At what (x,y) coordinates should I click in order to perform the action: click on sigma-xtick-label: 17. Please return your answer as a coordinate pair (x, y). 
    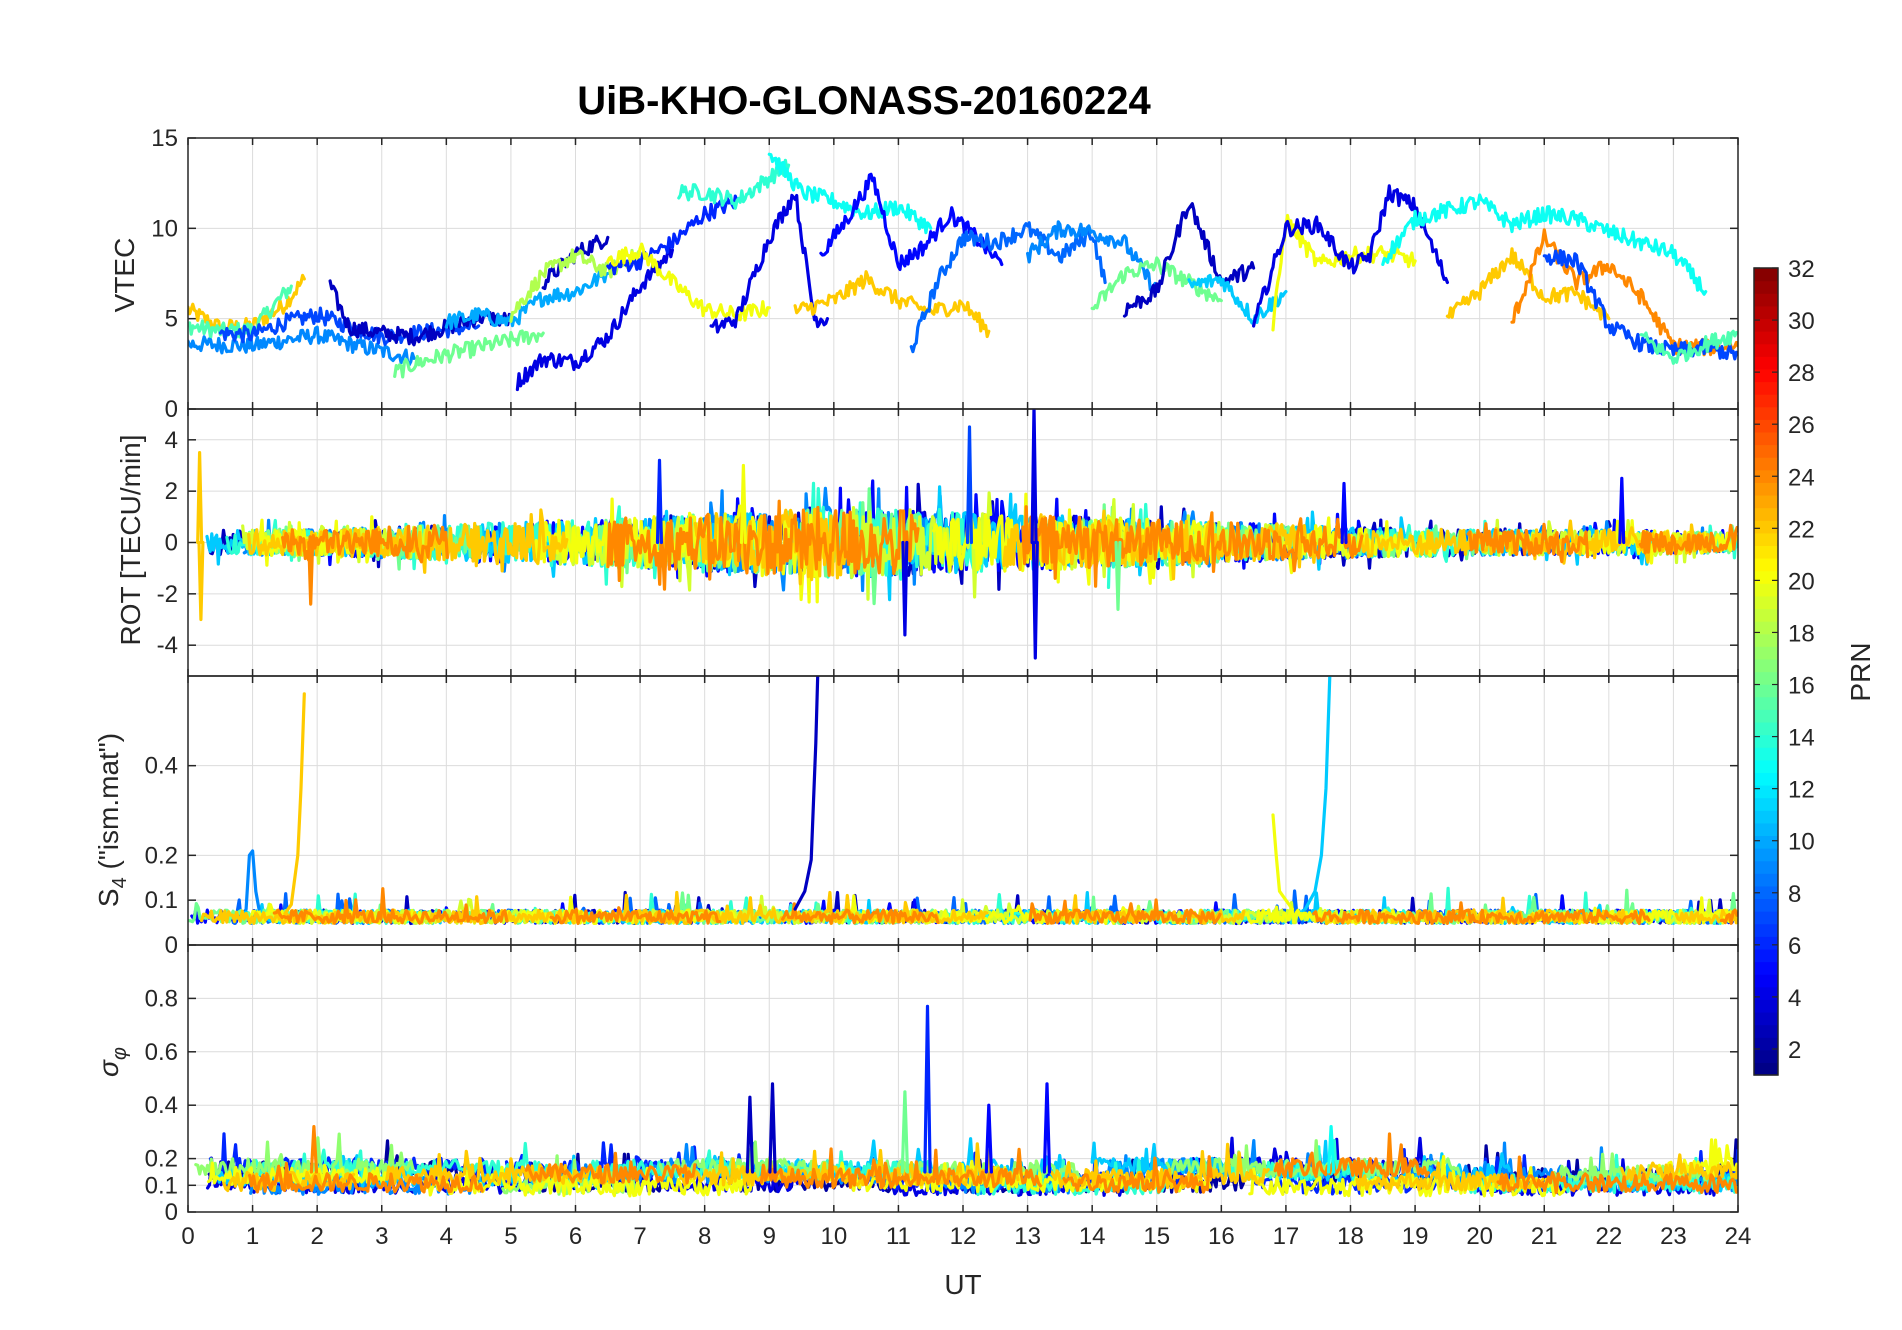
    Looking at the image, I should click on (1286, 1236).